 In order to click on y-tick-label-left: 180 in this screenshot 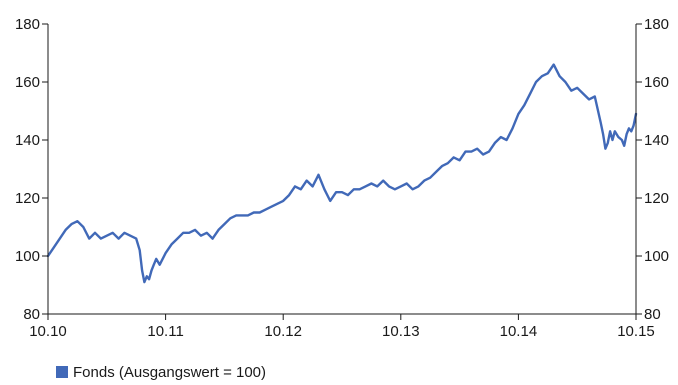, I will do `click(27, 24)`.